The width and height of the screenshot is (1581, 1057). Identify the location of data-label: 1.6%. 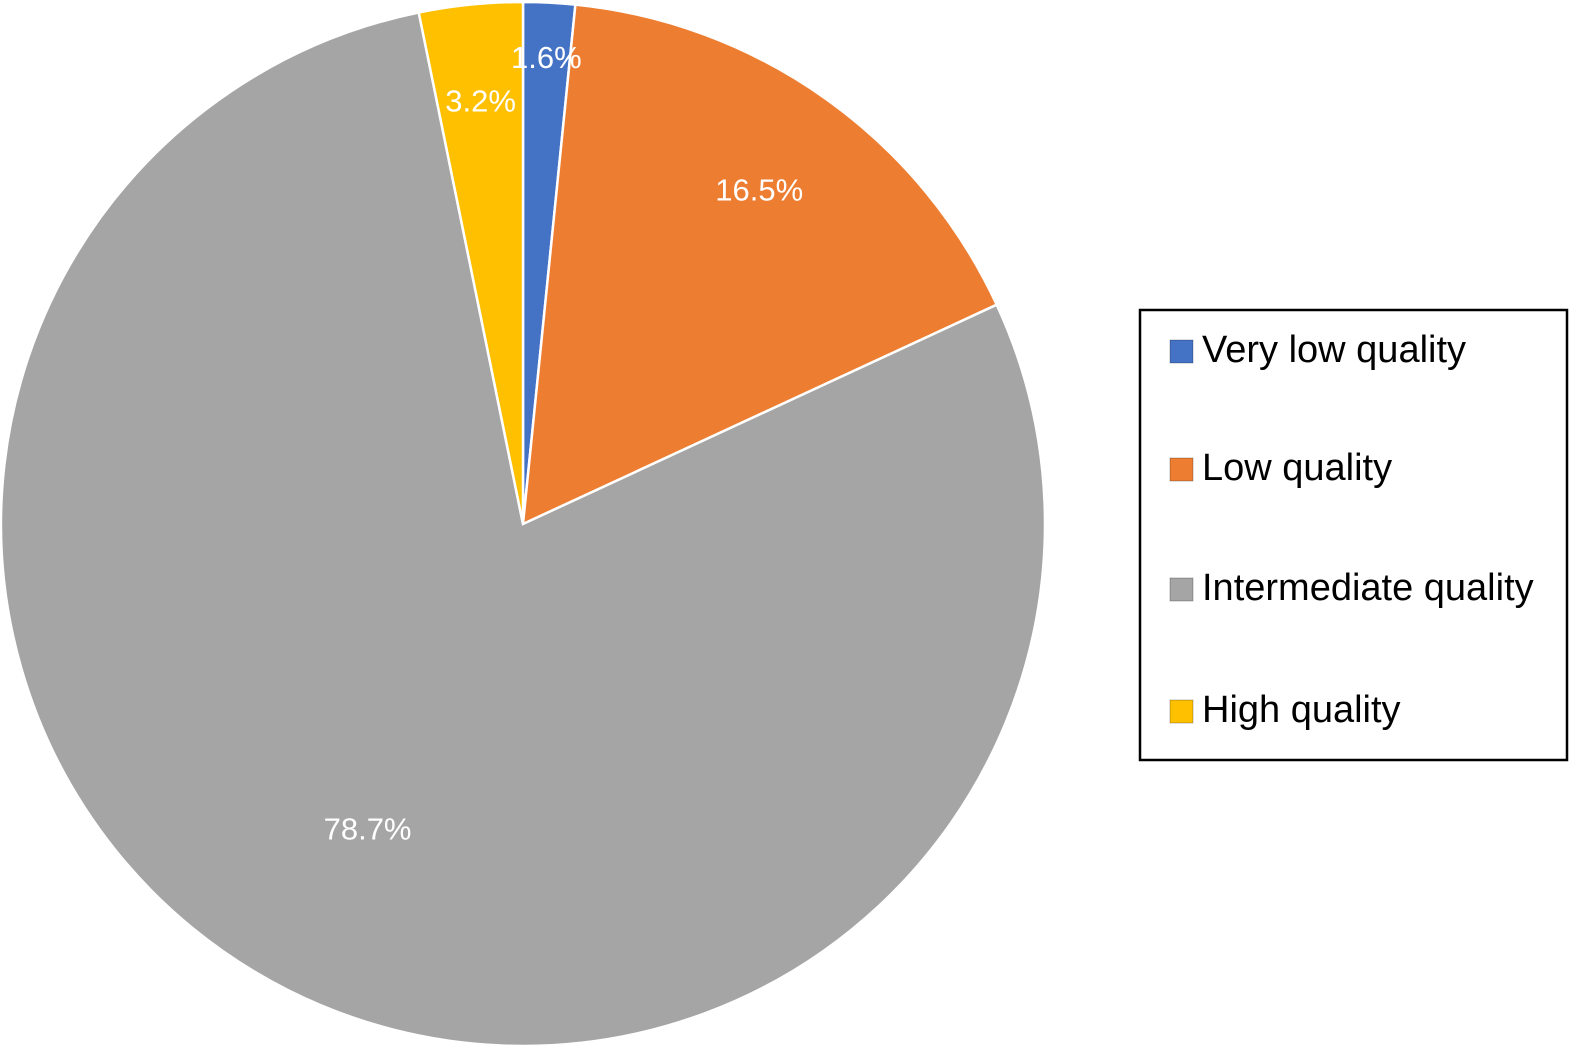
(546, 57).